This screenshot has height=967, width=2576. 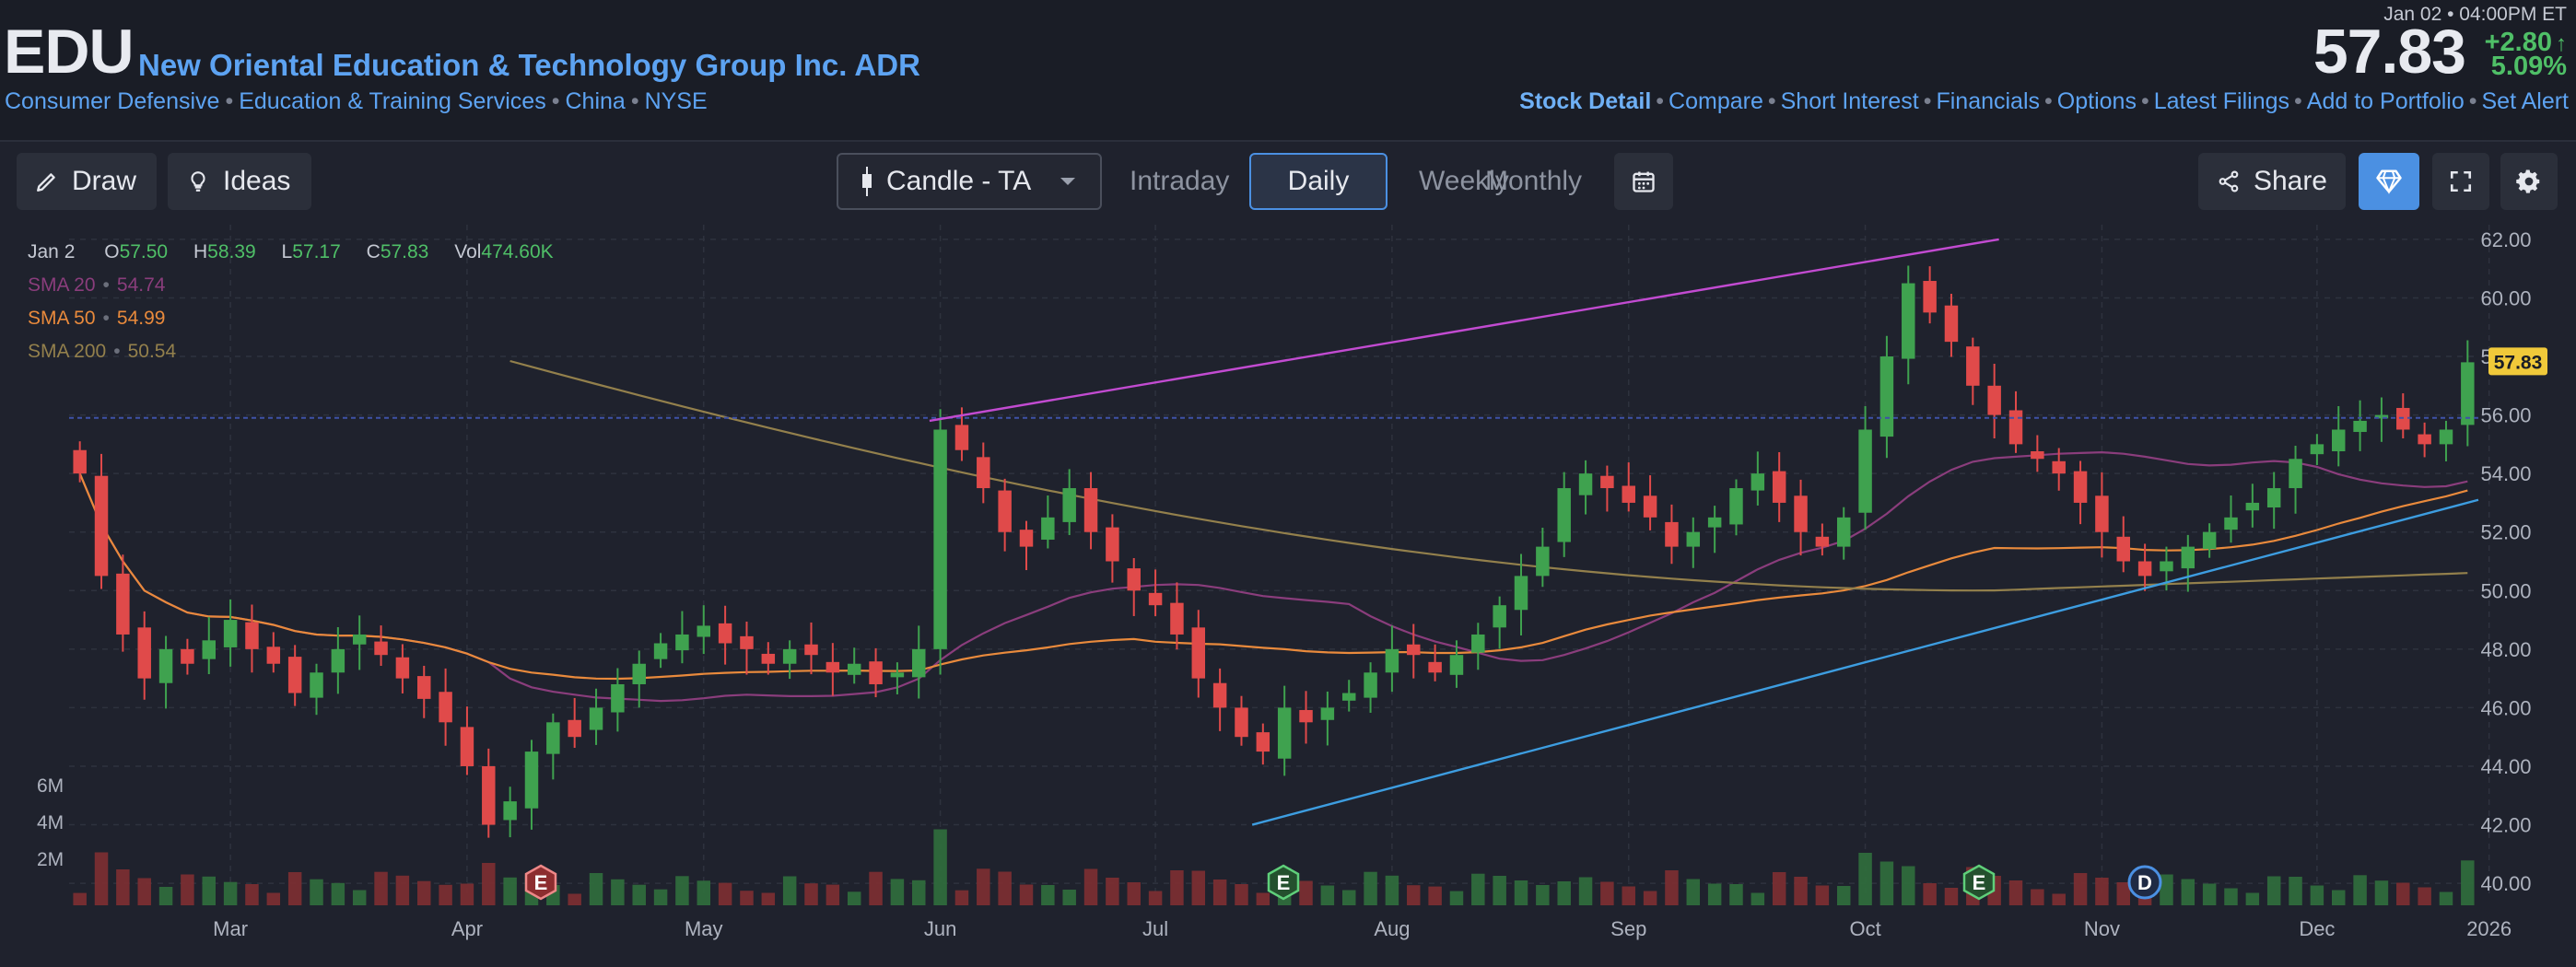 I want to click on ohlc-vol: 474.60K, so click(x=517, y=251).